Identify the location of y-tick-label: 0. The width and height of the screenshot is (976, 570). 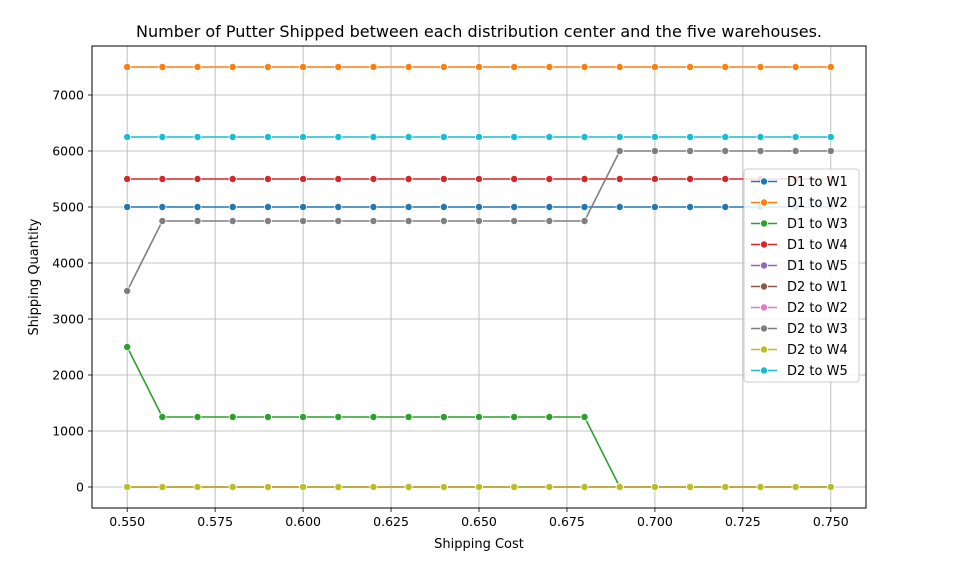
(80, 487).